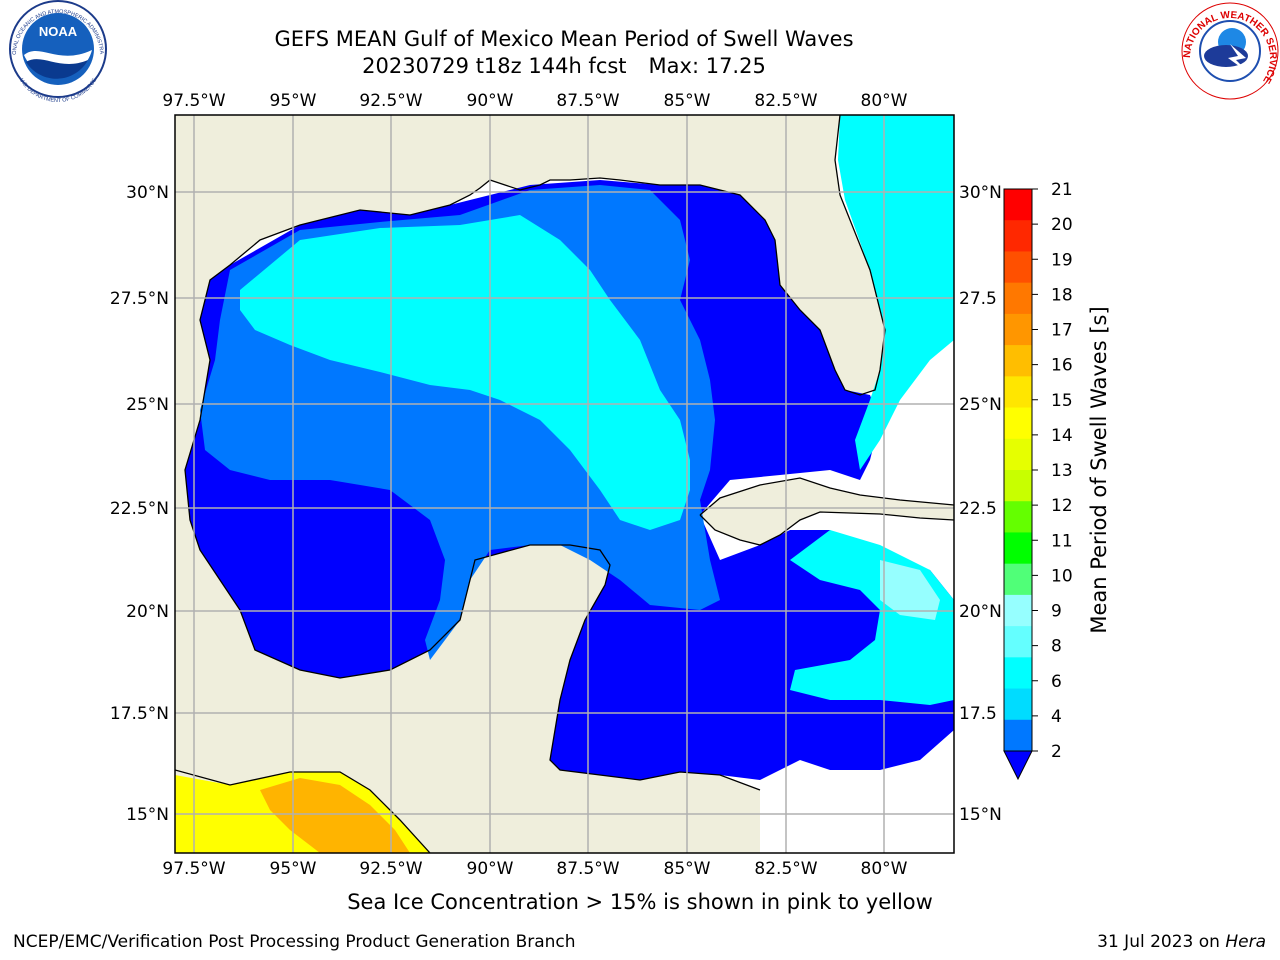  What do you see at coordinates (494, 66) in the screenshot?
I see `forecast-date: 20230729 t18z 144h fcst` at bounding box center [494, 66].